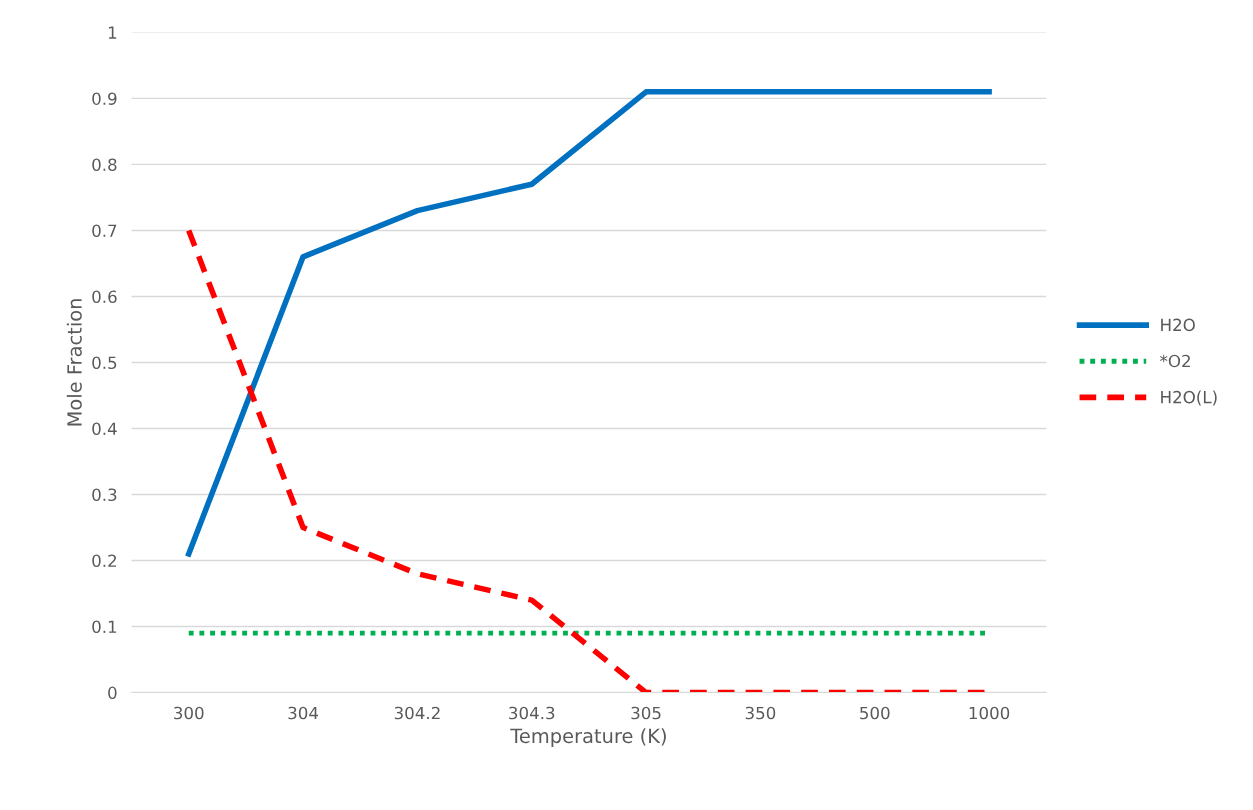 This screenshot has width=1253, height=810. I want to click on y-axis-title: Mole Fraction, so click(74, 362).